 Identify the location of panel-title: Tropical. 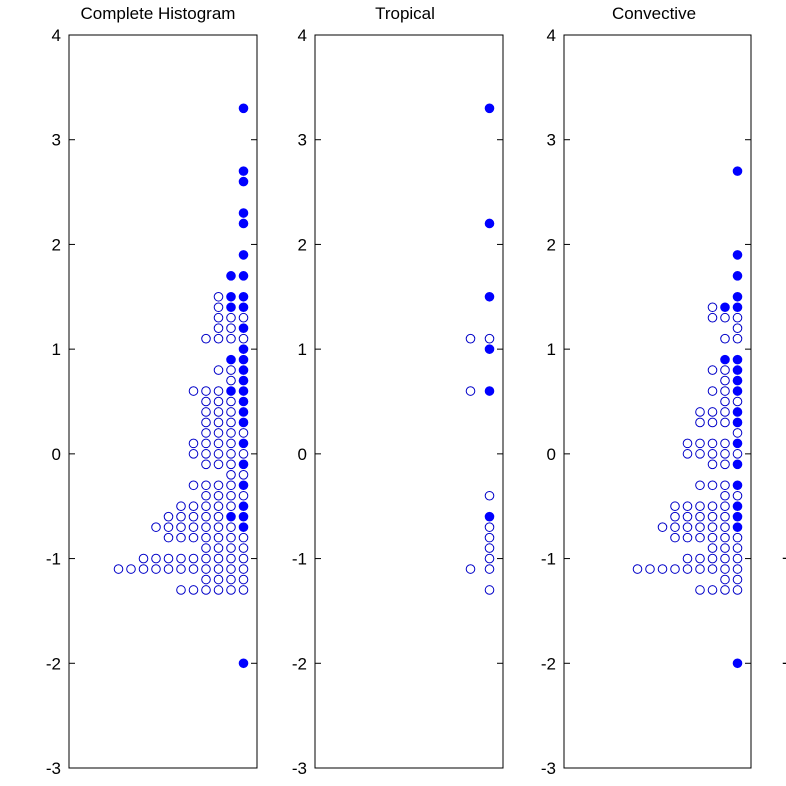
(405, 13).